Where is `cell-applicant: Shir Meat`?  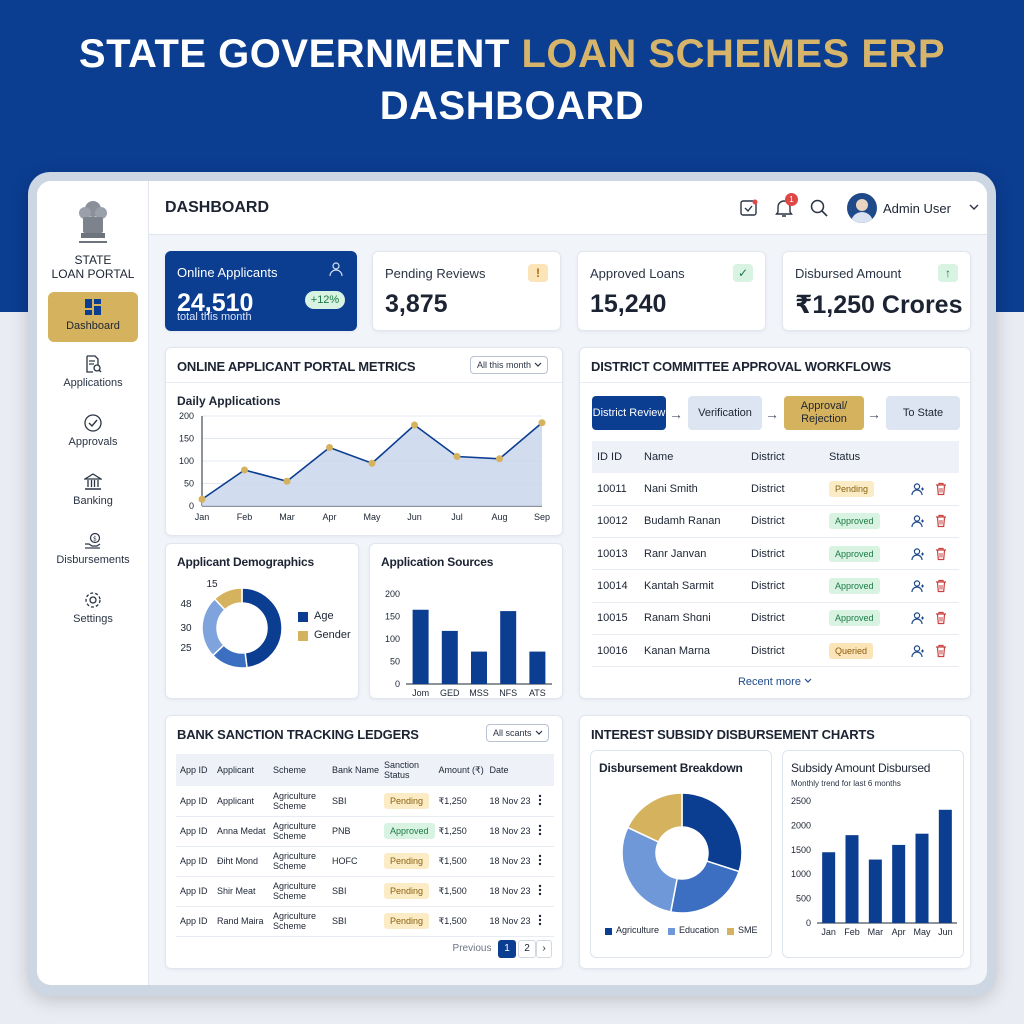 cell-applicant: Shir Meat is located at coordinates (241, 891).